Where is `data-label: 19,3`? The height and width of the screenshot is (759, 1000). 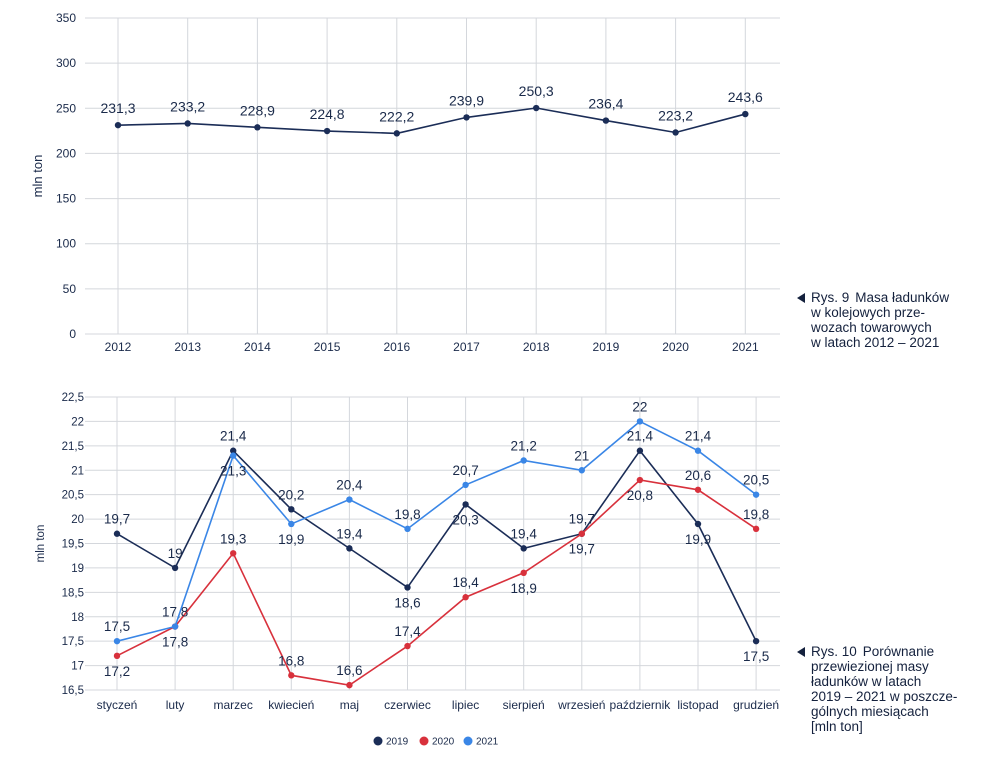 data-label: 19,3 is located at coordinates (233, 538).